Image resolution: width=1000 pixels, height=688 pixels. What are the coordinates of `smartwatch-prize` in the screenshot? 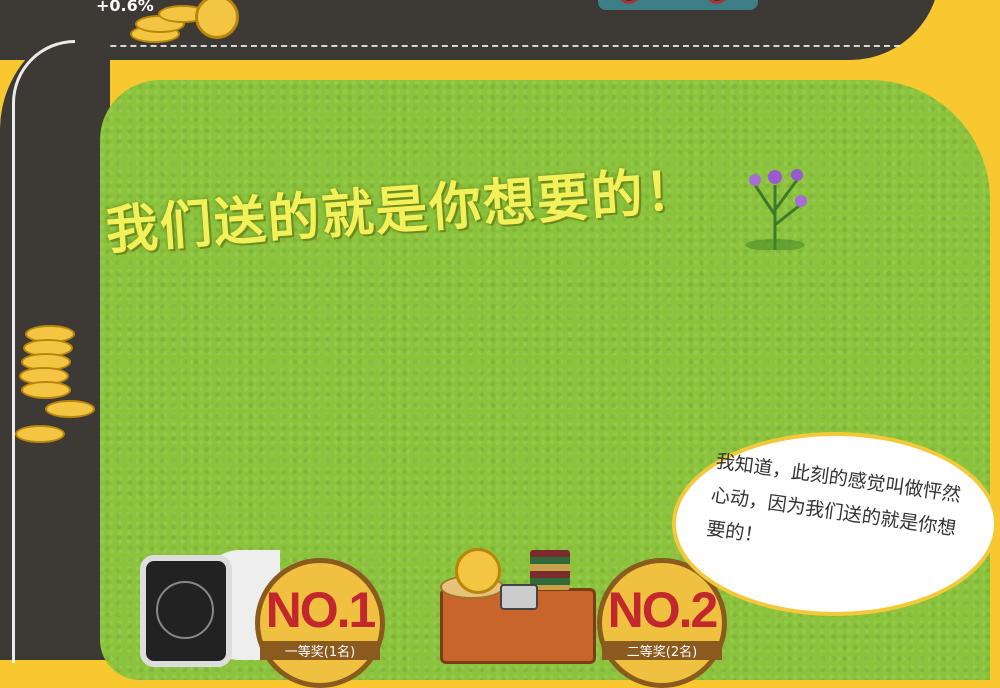 It's located at (186, 611).